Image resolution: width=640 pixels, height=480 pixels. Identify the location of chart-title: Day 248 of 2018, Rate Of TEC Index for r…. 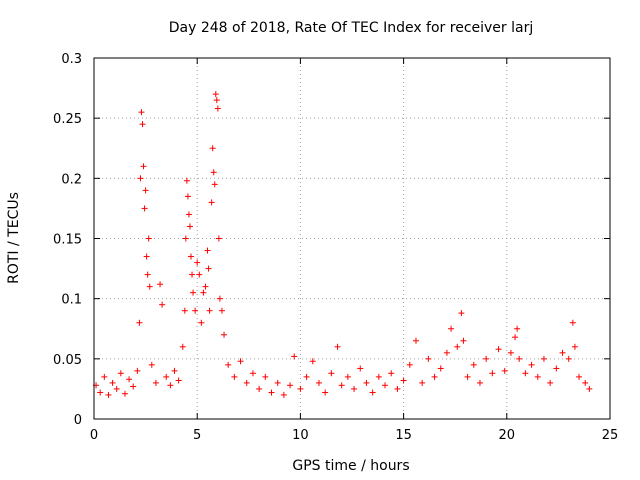
(351, 28).